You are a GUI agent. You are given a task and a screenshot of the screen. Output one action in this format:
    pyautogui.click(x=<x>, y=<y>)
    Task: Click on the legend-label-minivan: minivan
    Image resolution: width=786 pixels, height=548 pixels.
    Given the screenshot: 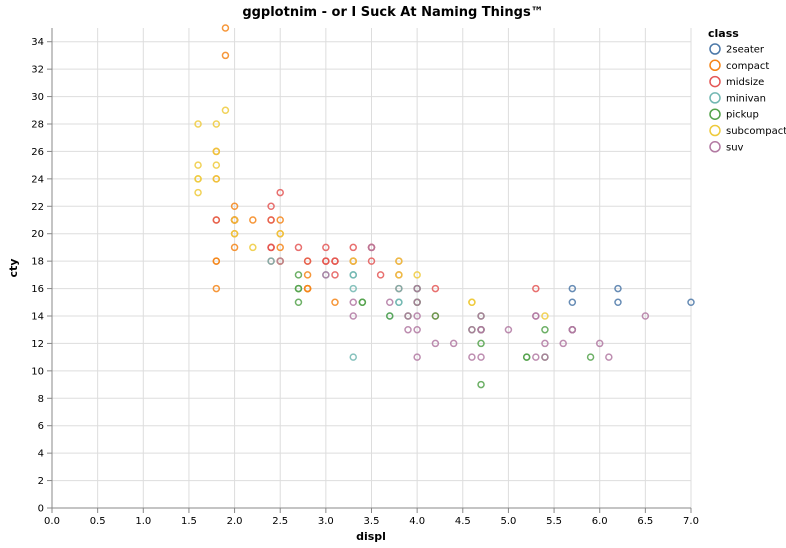 What is the action you would take?
    pyautogui.click(x=746, y=98)
    